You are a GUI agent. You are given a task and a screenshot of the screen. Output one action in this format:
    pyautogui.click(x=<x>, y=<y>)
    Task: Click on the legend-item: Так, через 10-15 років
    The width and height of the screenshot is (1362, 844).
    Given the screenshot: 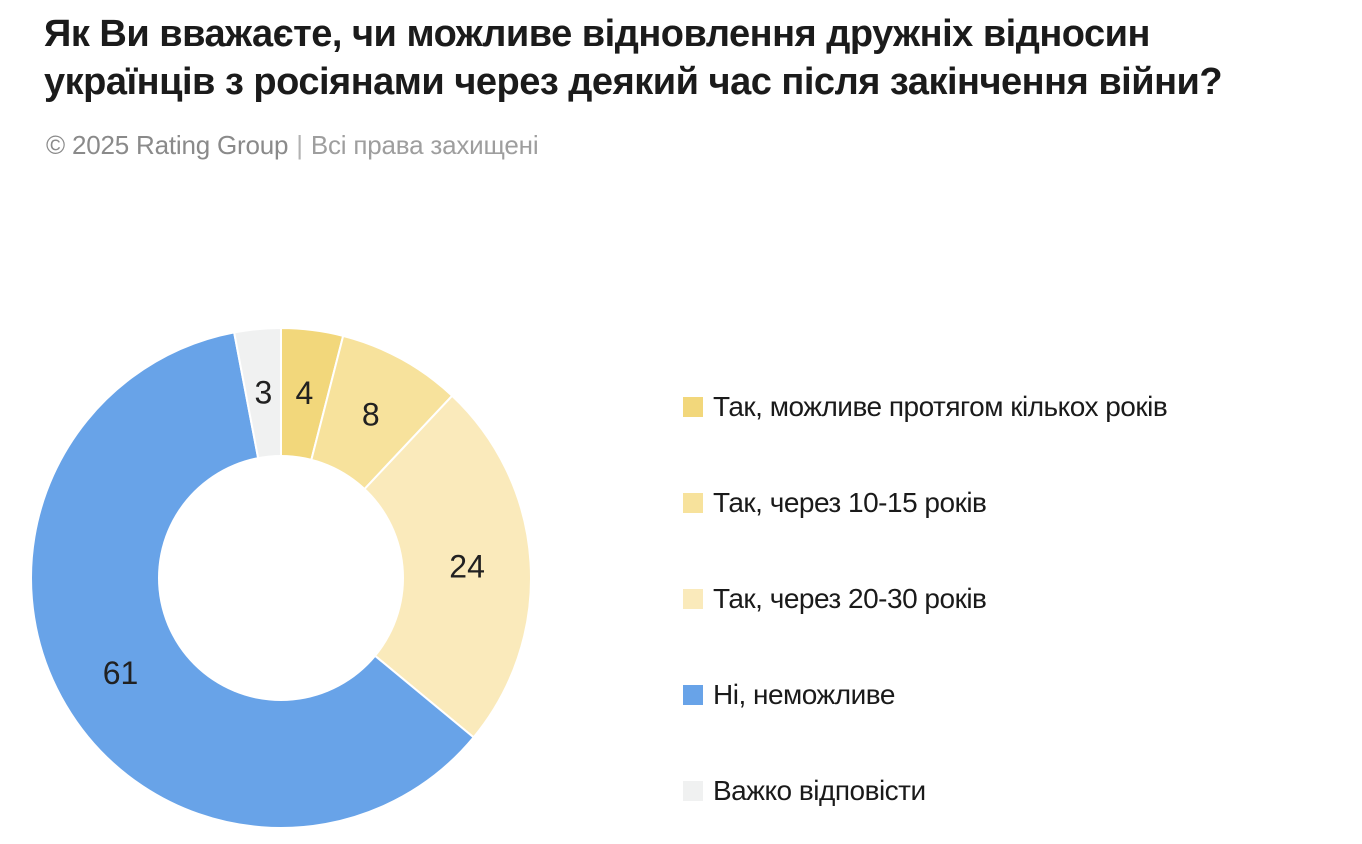 What is the action you would take?
    pyautogui.click(x=925, y=503)
    